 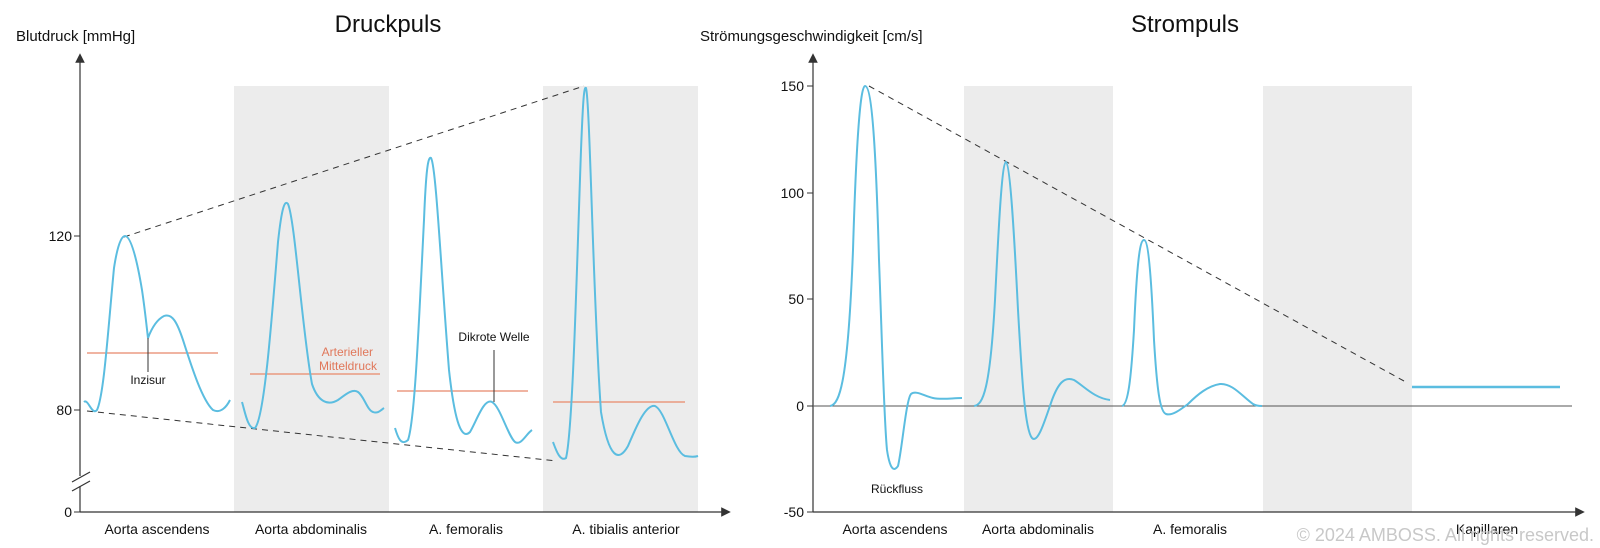 What do you see at coordinates (794, 512) in the screenshot?
I see `tick-label-minus50: -50` at bounding box center [794, 512].